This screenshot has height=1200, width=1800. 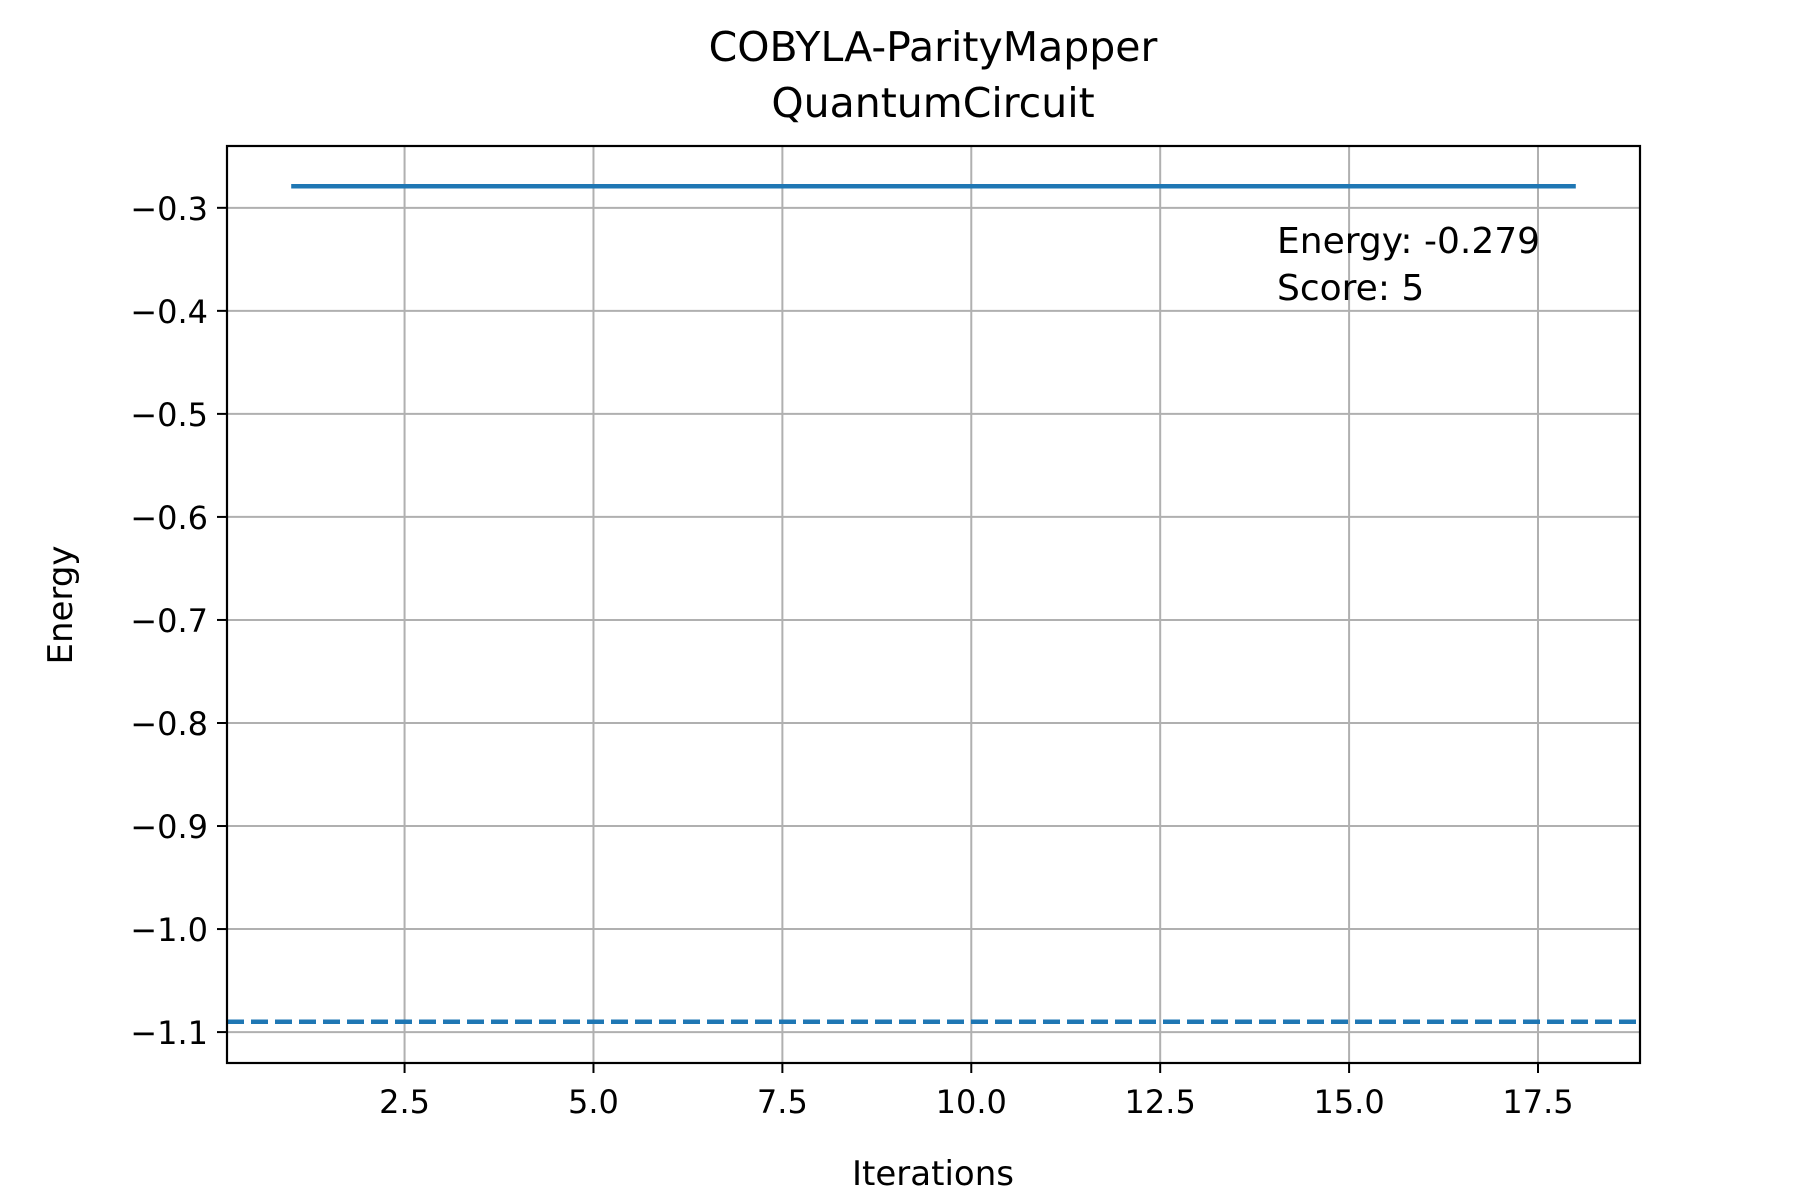 I want to click on chart-title-line-2: QuantumCircuit, so click(x=932, y=103).